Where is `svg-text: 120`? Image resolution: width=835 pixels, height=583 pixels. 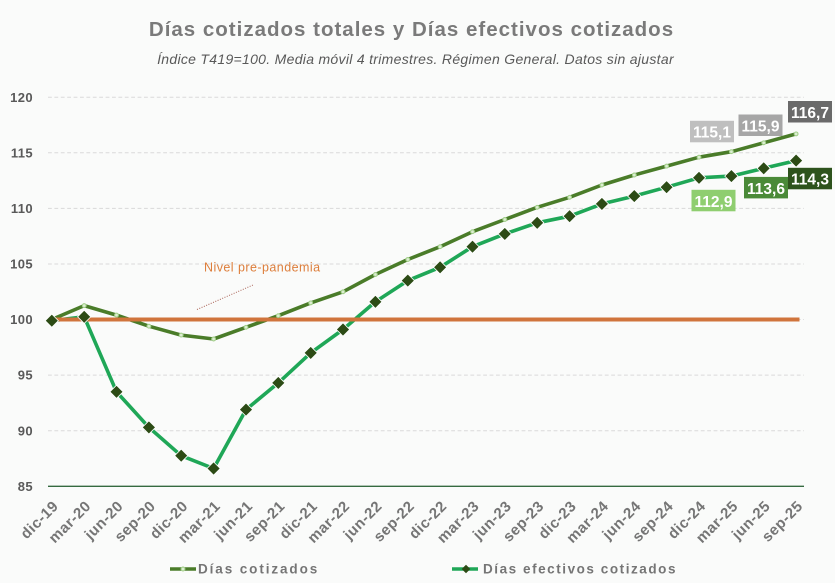
svg-text: 120 is located at coordinates (21, 97).